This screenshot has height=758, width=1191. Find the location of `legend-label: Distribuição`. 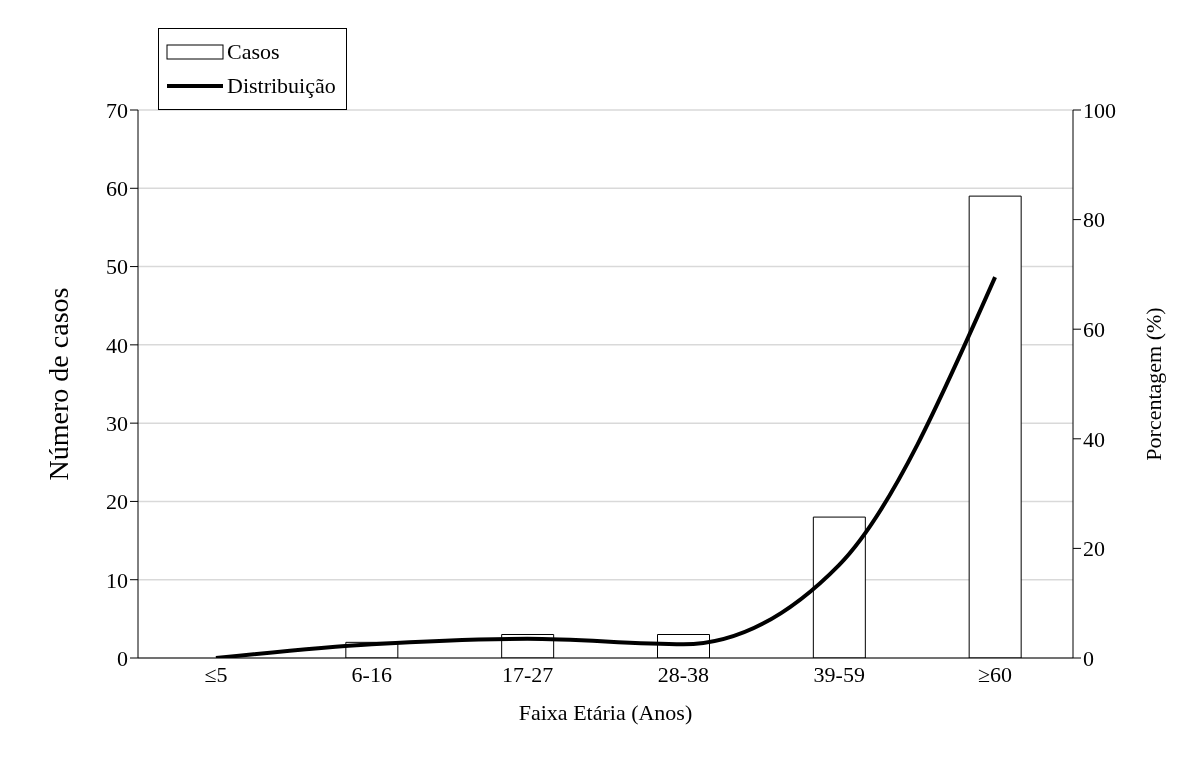

legend-label: Distribuição is located at coordinates (281, 86).